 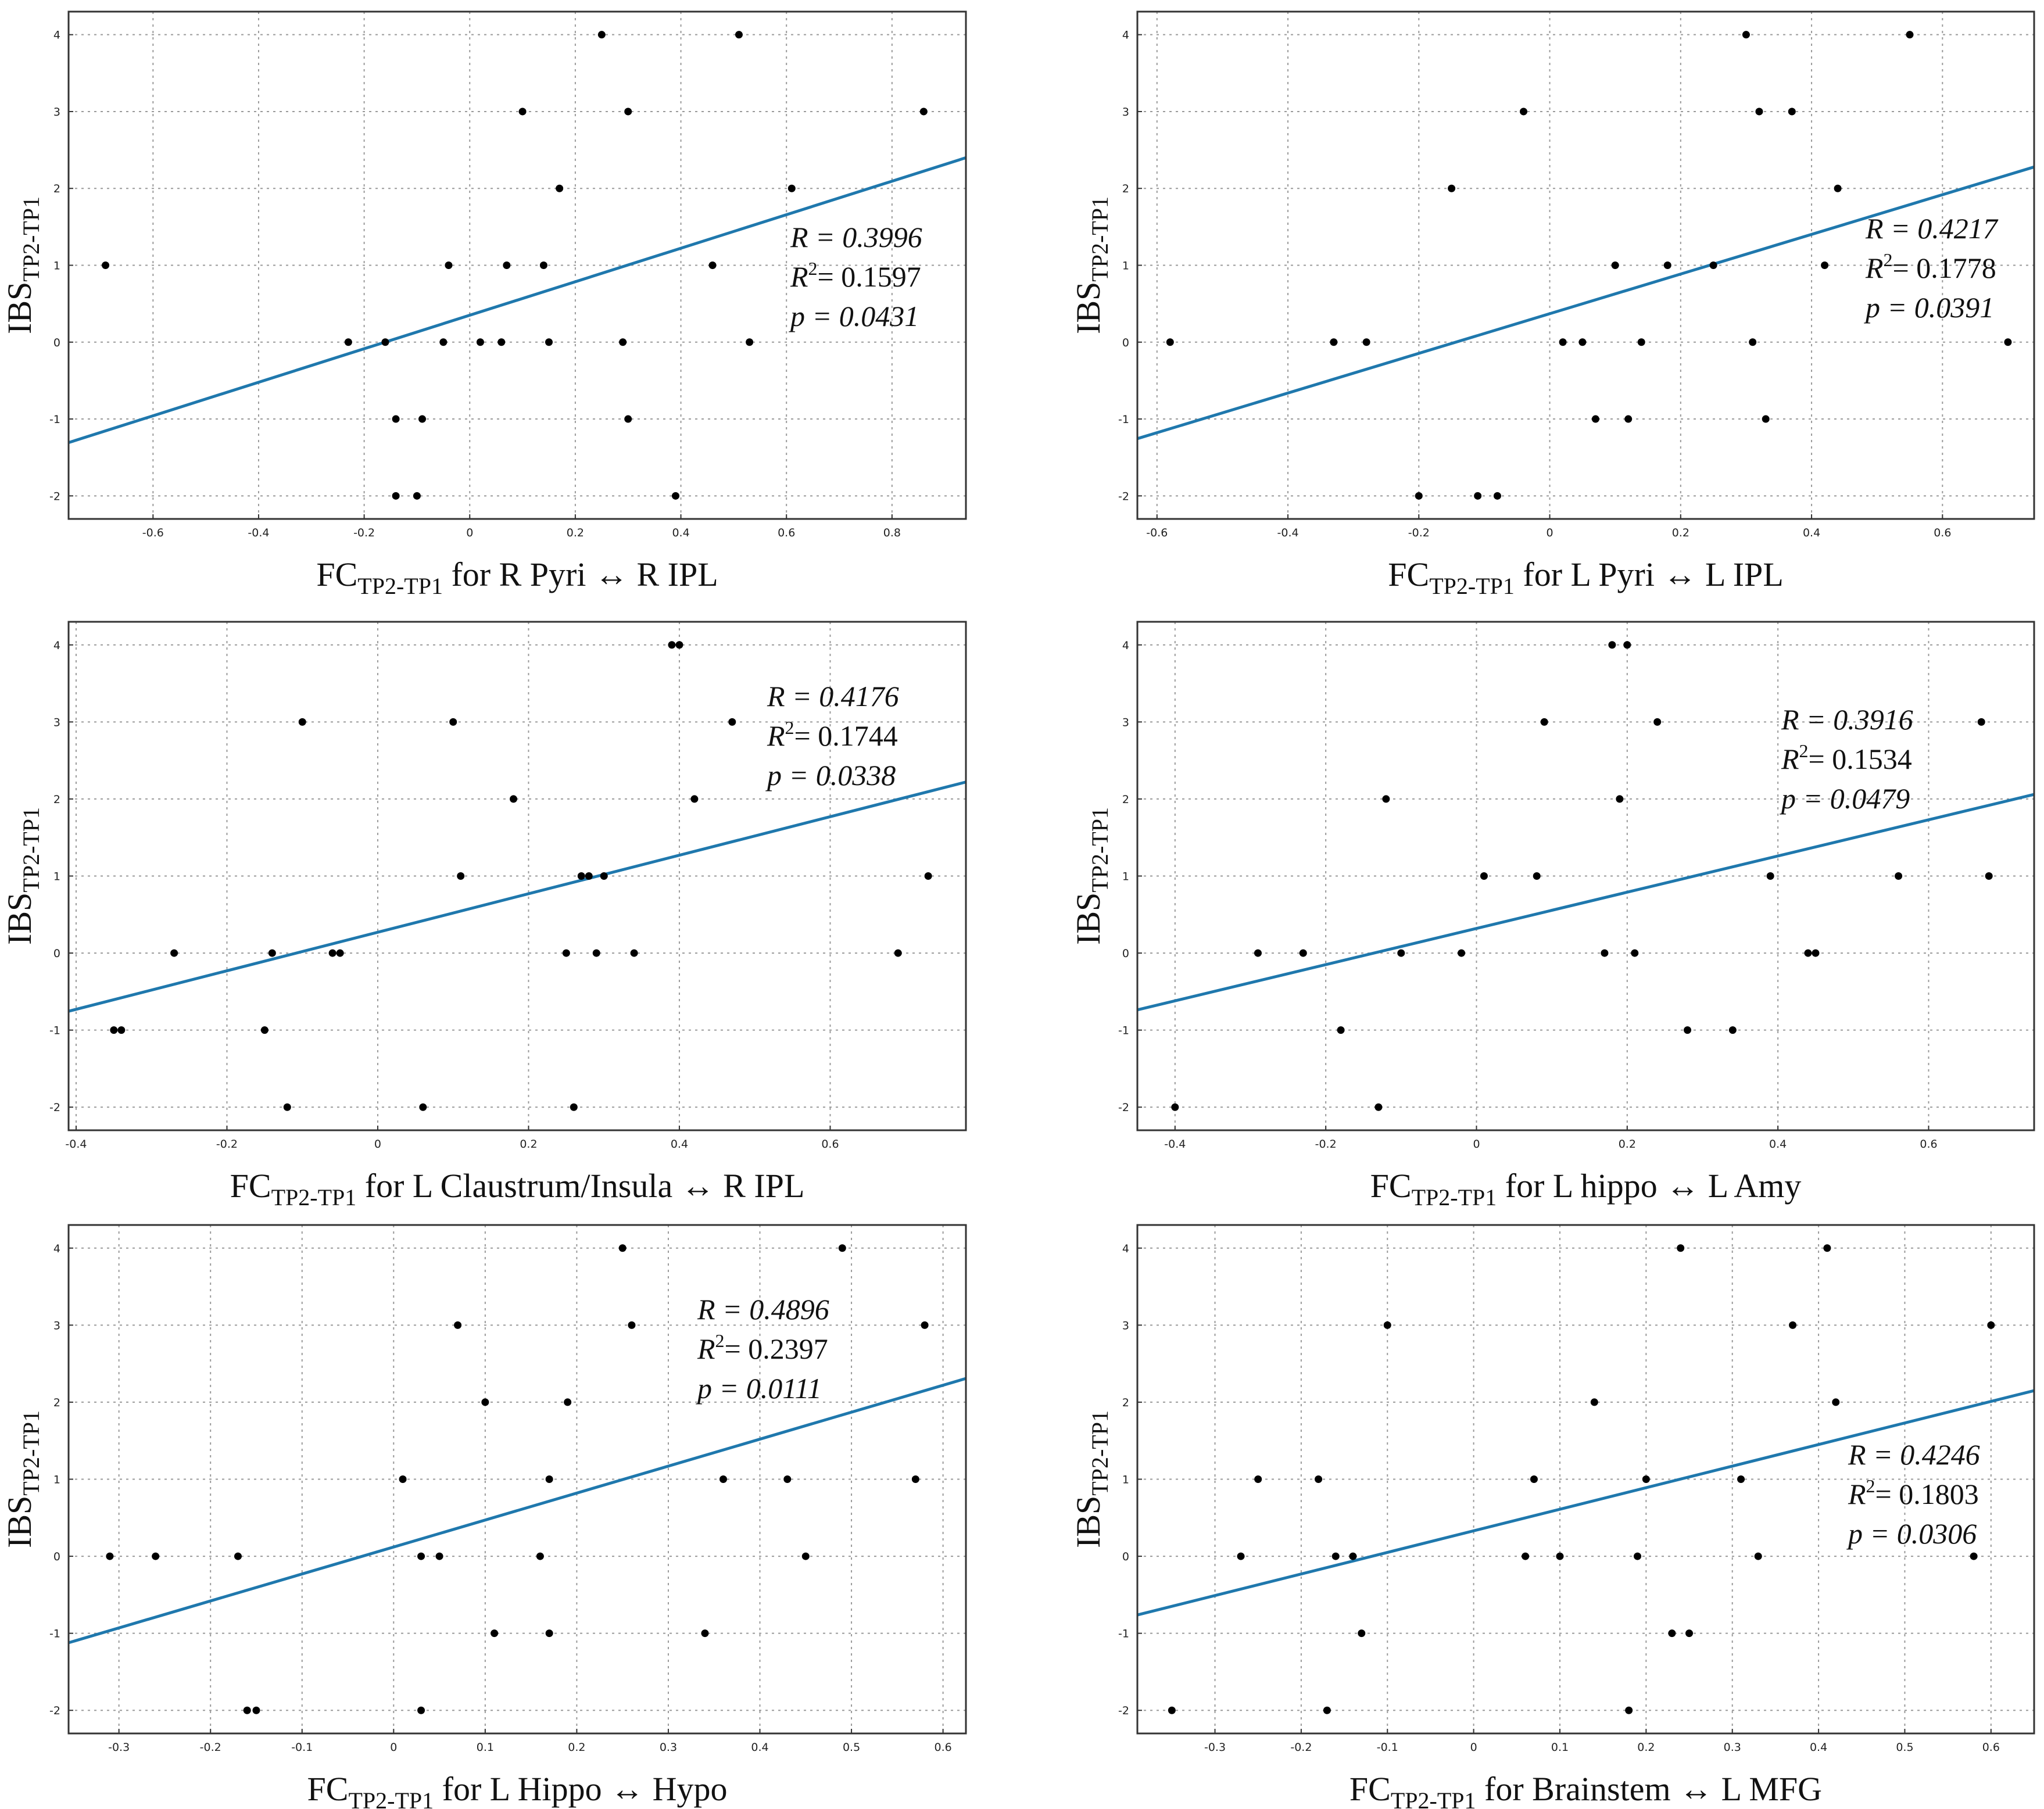 What do you see at coordinates (1585, 1790) in the screenshot?
I see `x-axis-title: FCTP2-TP1 for Brainstem ↔ L MFG` at bounding box center [1585, 1790].